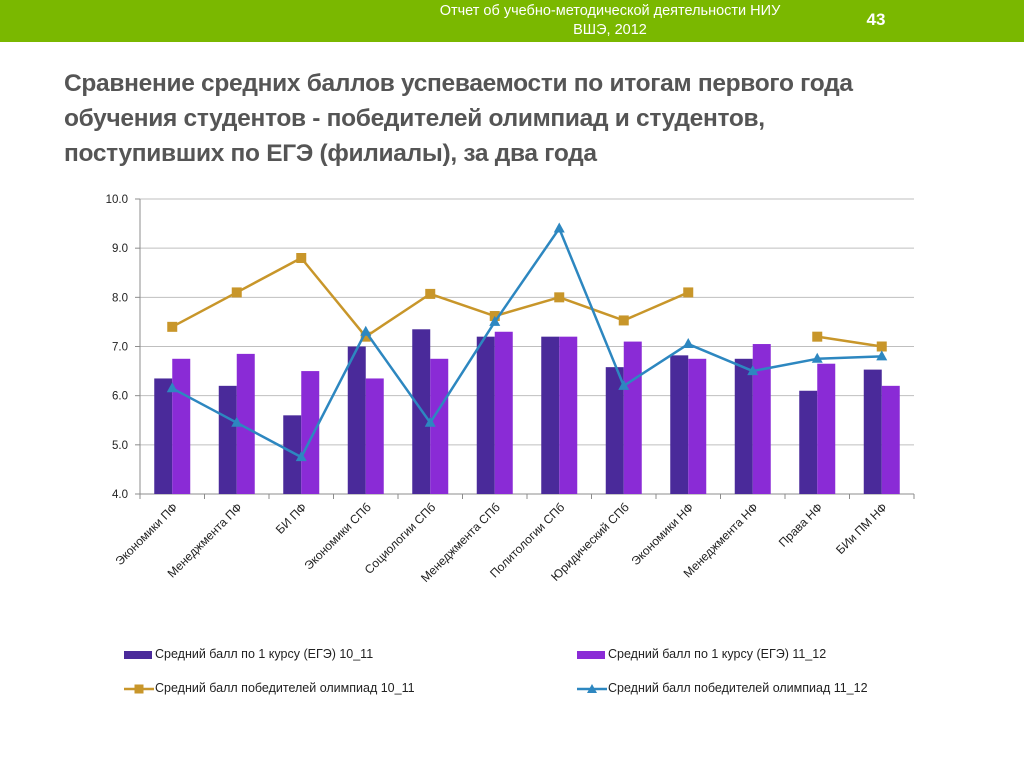 The width and height of the screenshot is (1024, 768). I want to click on y-tick-label: 8.0, so click(120, 298).